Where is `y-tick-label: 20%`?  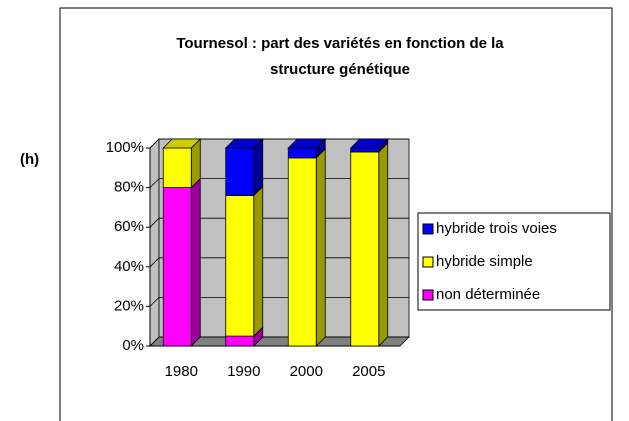
y-tick-label: 20% is located at coordinates (129, 305).